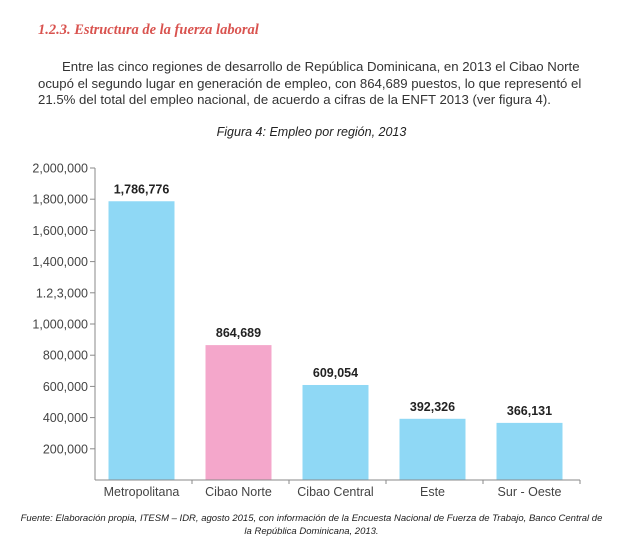 This screenshot has height=549, width=623. What do you see at coordinates (432, 407) in the screenshot?
I see `bar-value-label: 392,326` at bounding box center [432, 407].